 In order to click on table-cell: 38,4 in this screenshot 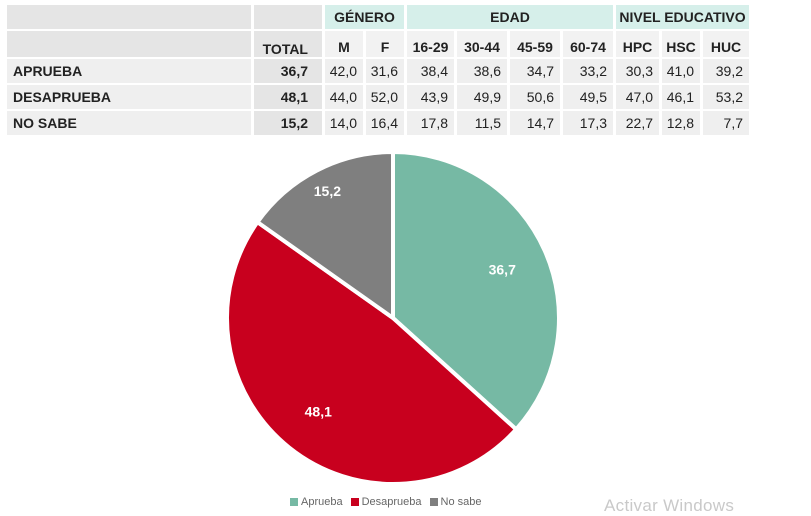, I will do `click(430, 71)`.